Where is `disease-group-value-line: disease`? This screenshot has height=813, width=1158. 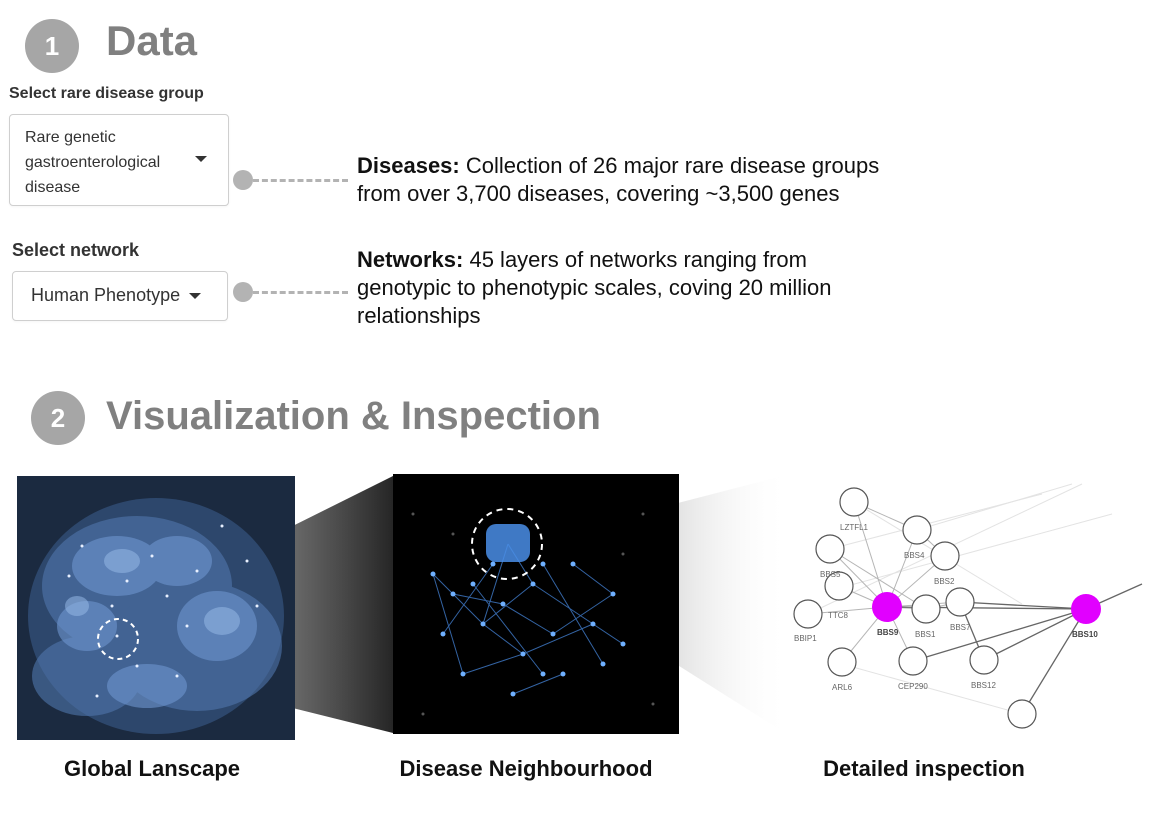 disease-group-value-line: disease is located at coordinates (53, 187).